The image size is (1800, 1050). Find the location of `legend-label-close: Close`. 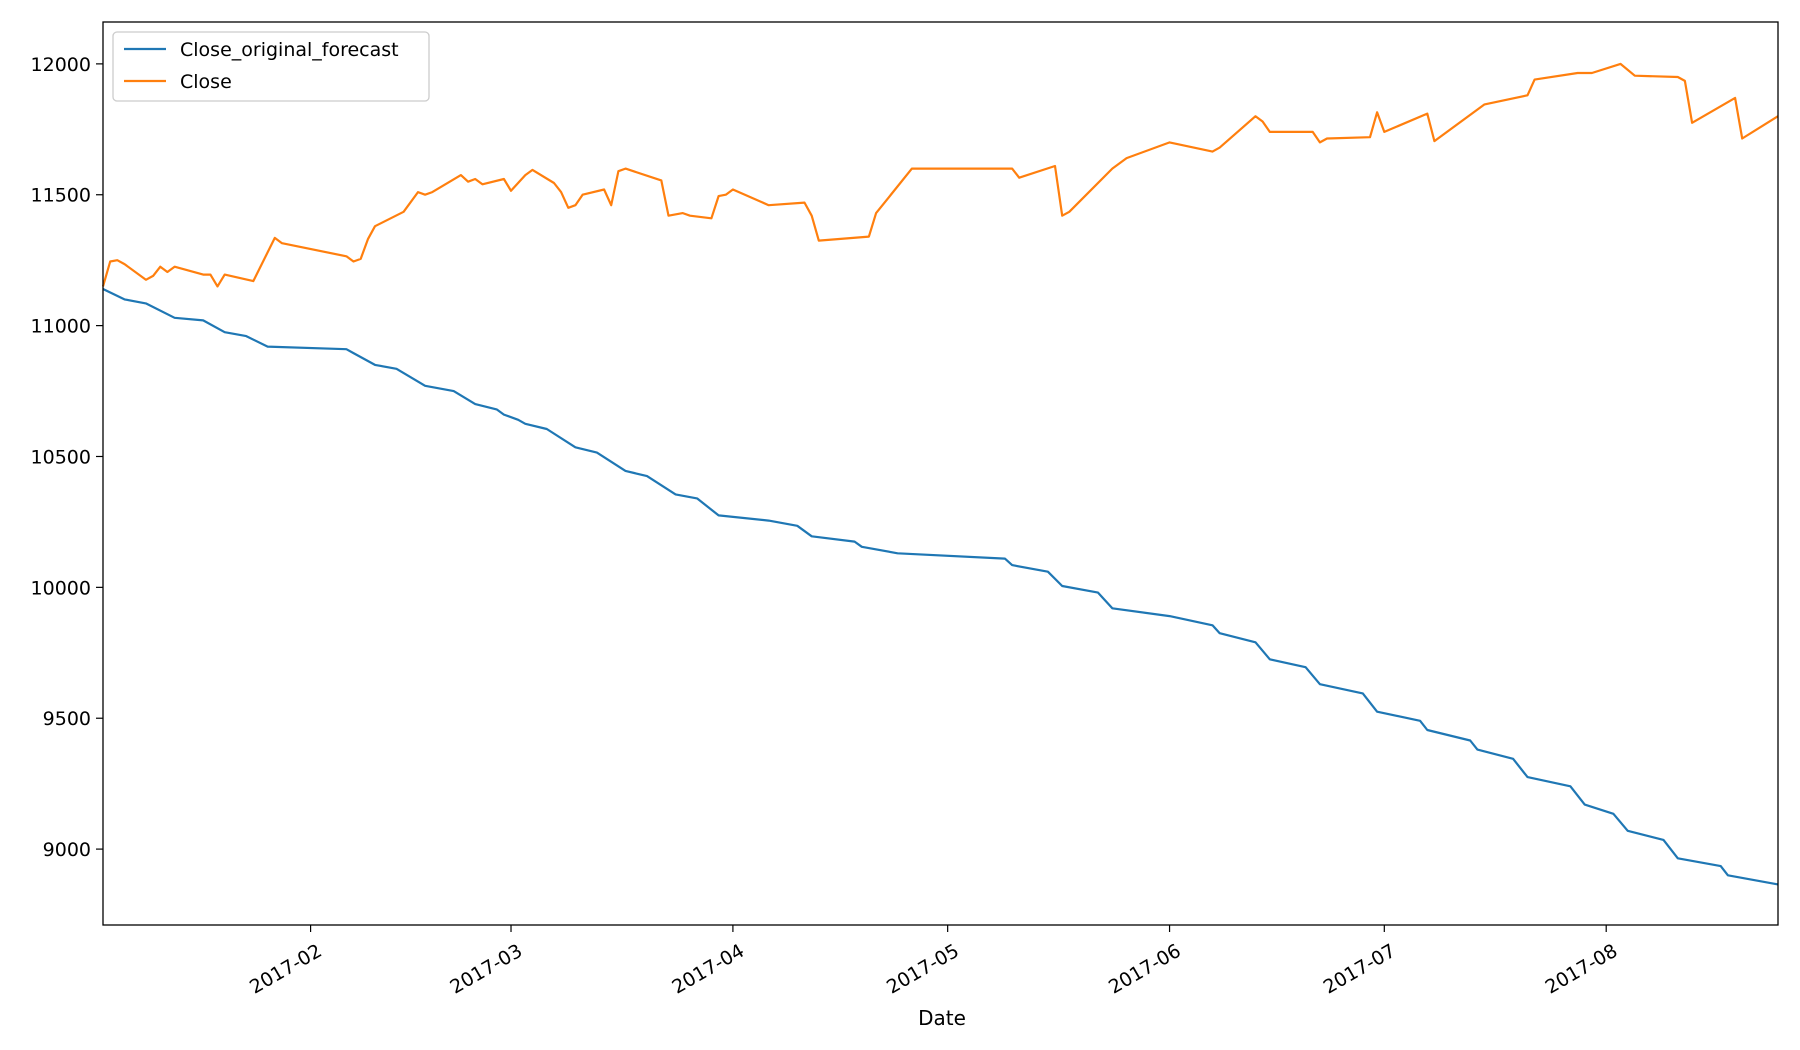

legend-label-close: Close is located at coordinates (206, 82).